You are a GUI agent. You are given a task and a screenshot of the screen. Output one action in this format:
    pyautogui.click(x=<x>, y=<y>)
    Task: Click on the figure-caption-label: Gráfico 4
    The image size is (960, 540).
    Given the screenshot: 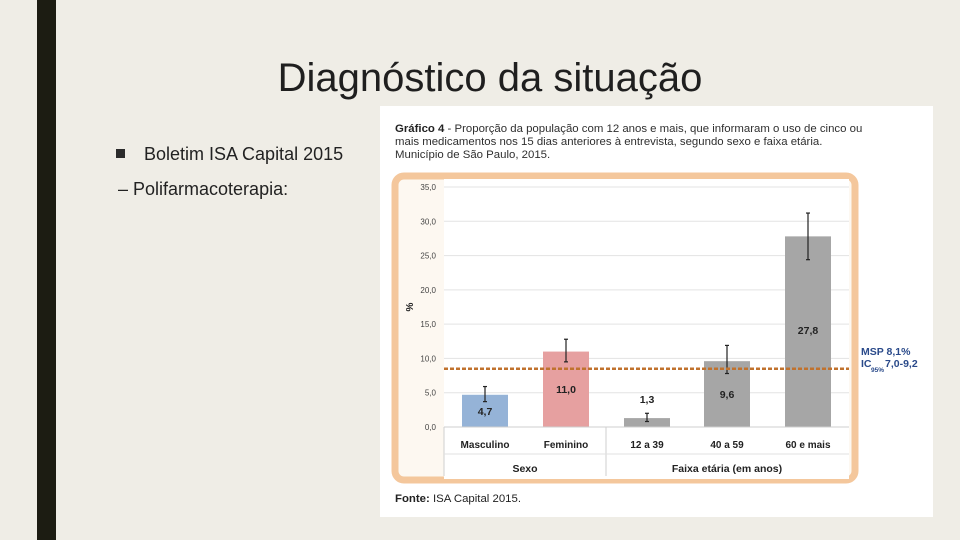 What is the action you would take?
    pyautogui.click(x=420, y=129)
    